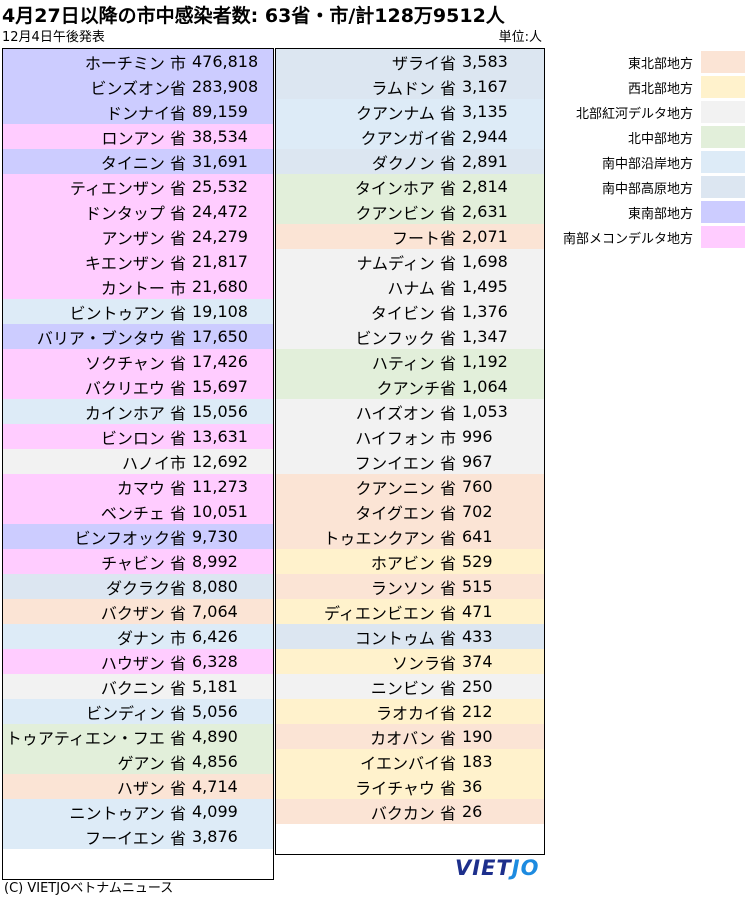 The height and width of the screenshot is (903, 750). Describe the element at coordinates (220, 486) in the screenshot. I see `case-count: 11,273` at that location.